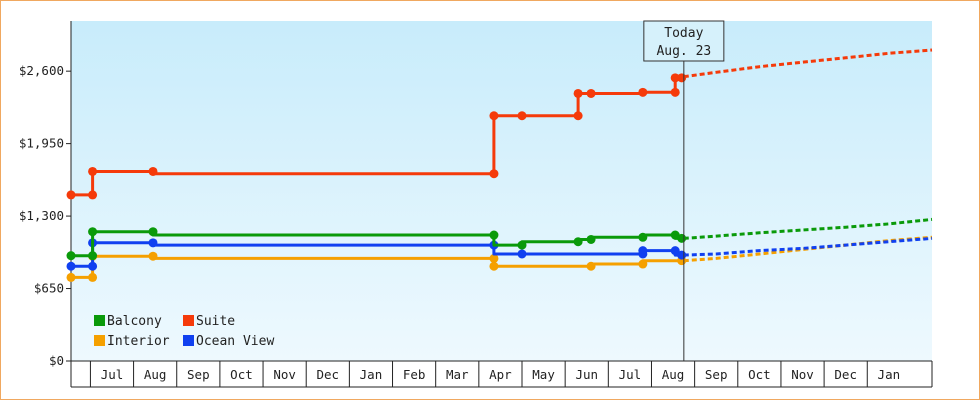 The image size is (980, 401). I want to click on series-line, so click(377, 244).